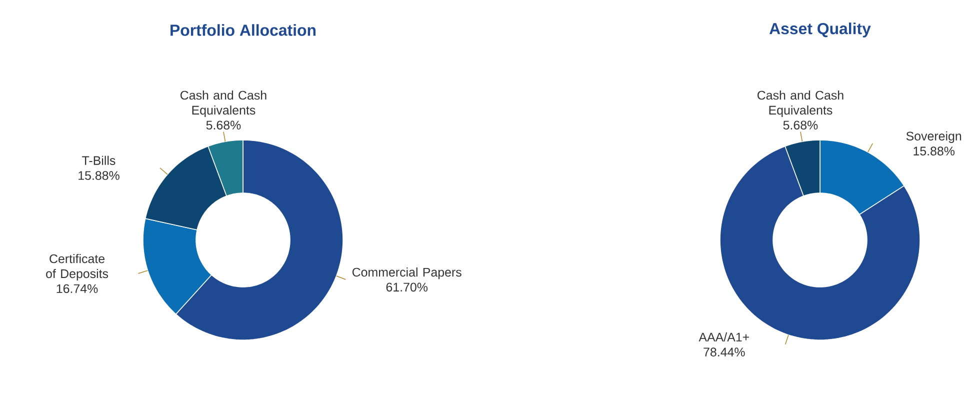  What do you see at coordinates (77, 267) in the screenshot?
I see `slice-label: Certificate of Deposits` at bounding box center [77, 267].